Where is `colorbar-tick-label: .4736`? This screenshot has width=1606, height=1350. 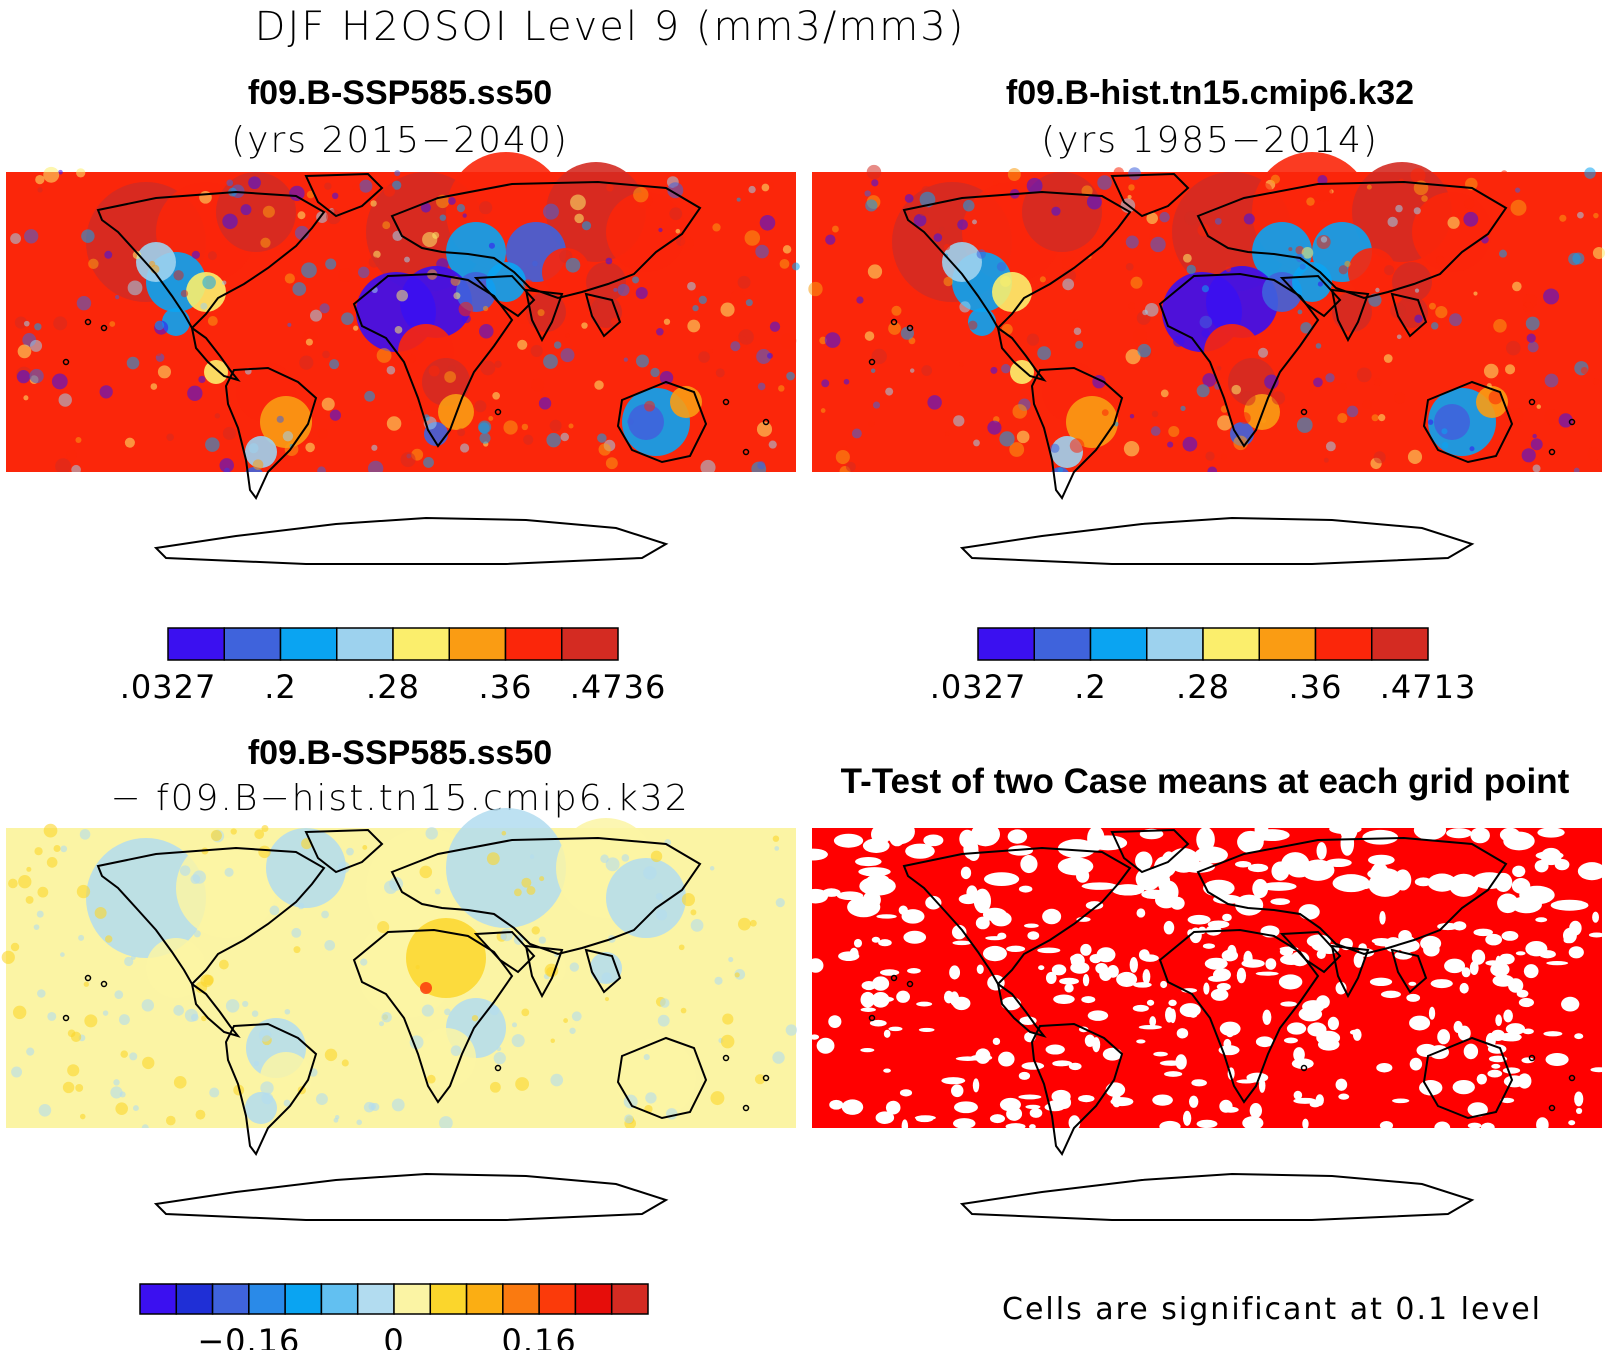 colorbar-tick-label: .4736 is located at coordinates (618, 687).